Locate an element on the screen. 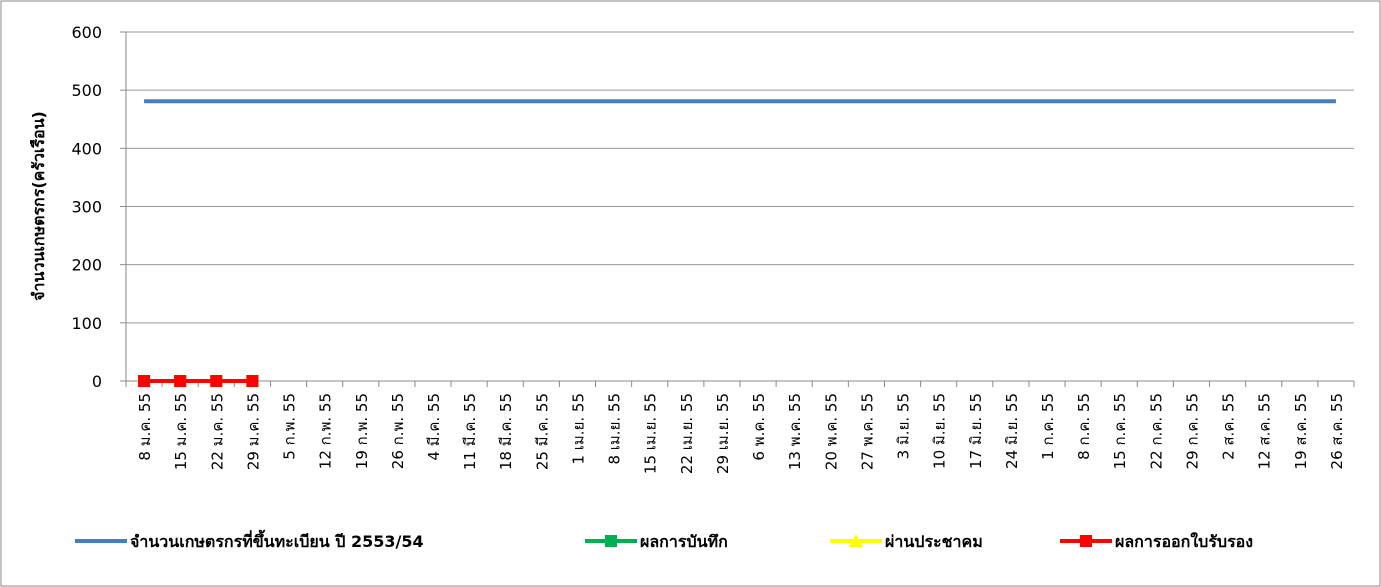 This screenshot has width=1381, height=587. x-tick-label: 29 ก.ค. 55 is located at coordinates (1192, 431).